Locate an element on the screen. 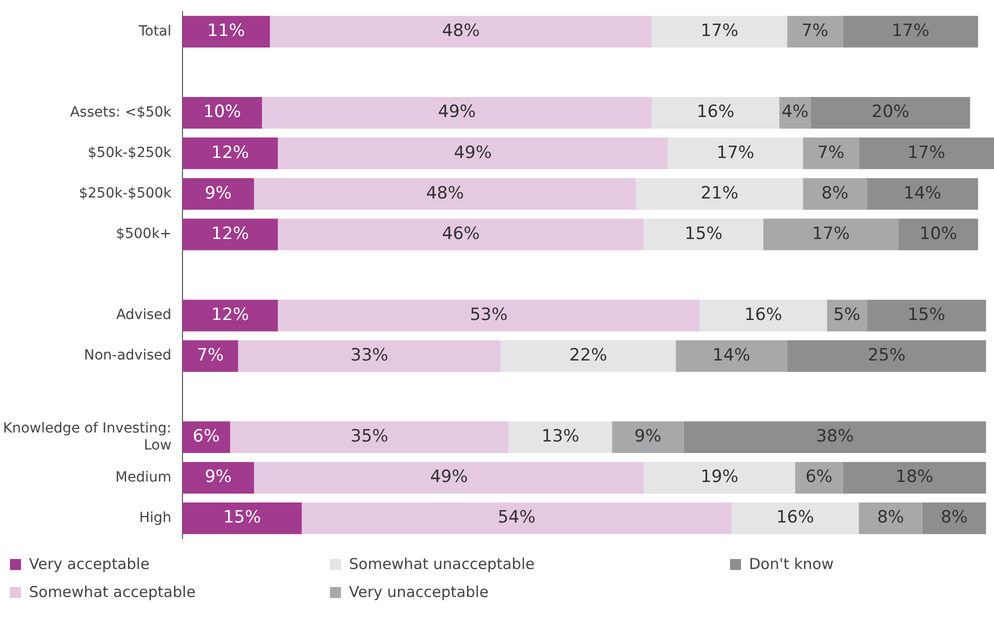 Image resolution: width=994 pixels, height=620 pixels. legend-label: Don't know is located at coordinates (791, 564).